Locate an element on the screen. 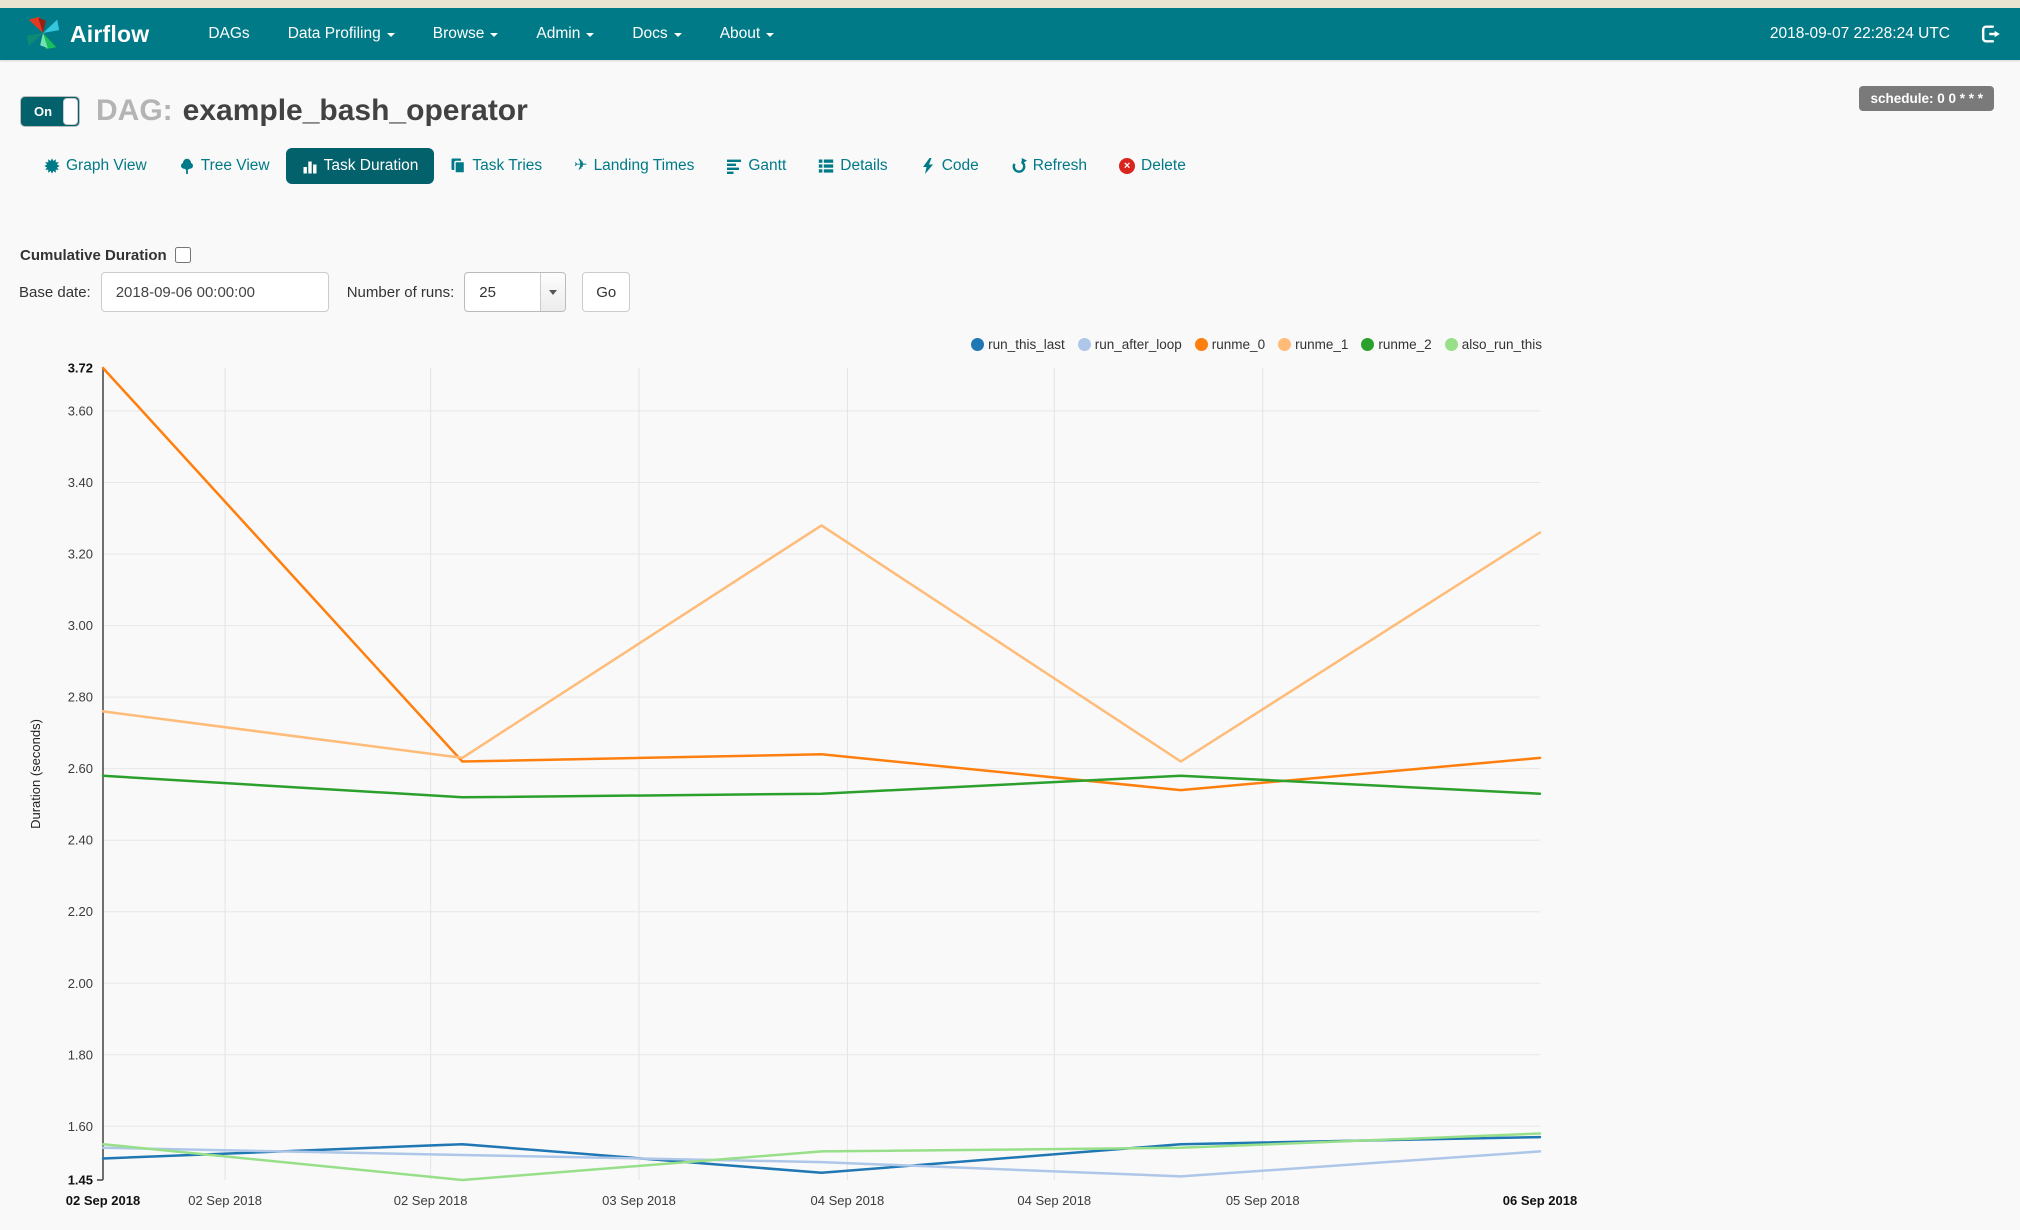 This screenshot has height=1230, width=2020. y-tick-label: 3.00 is located at coordinates (80, 625).